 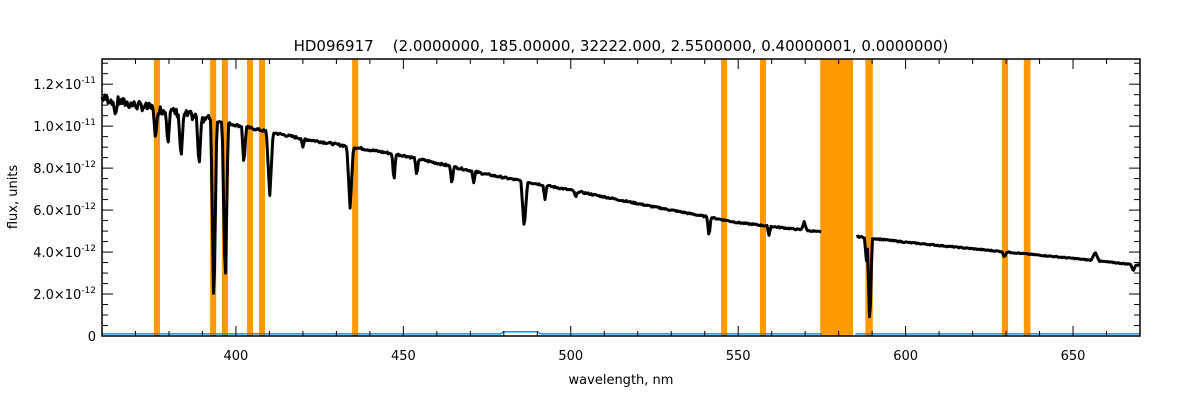 I want to click on y-tick-label: 4.0×10⁻¹², so click(x=64, y=252).